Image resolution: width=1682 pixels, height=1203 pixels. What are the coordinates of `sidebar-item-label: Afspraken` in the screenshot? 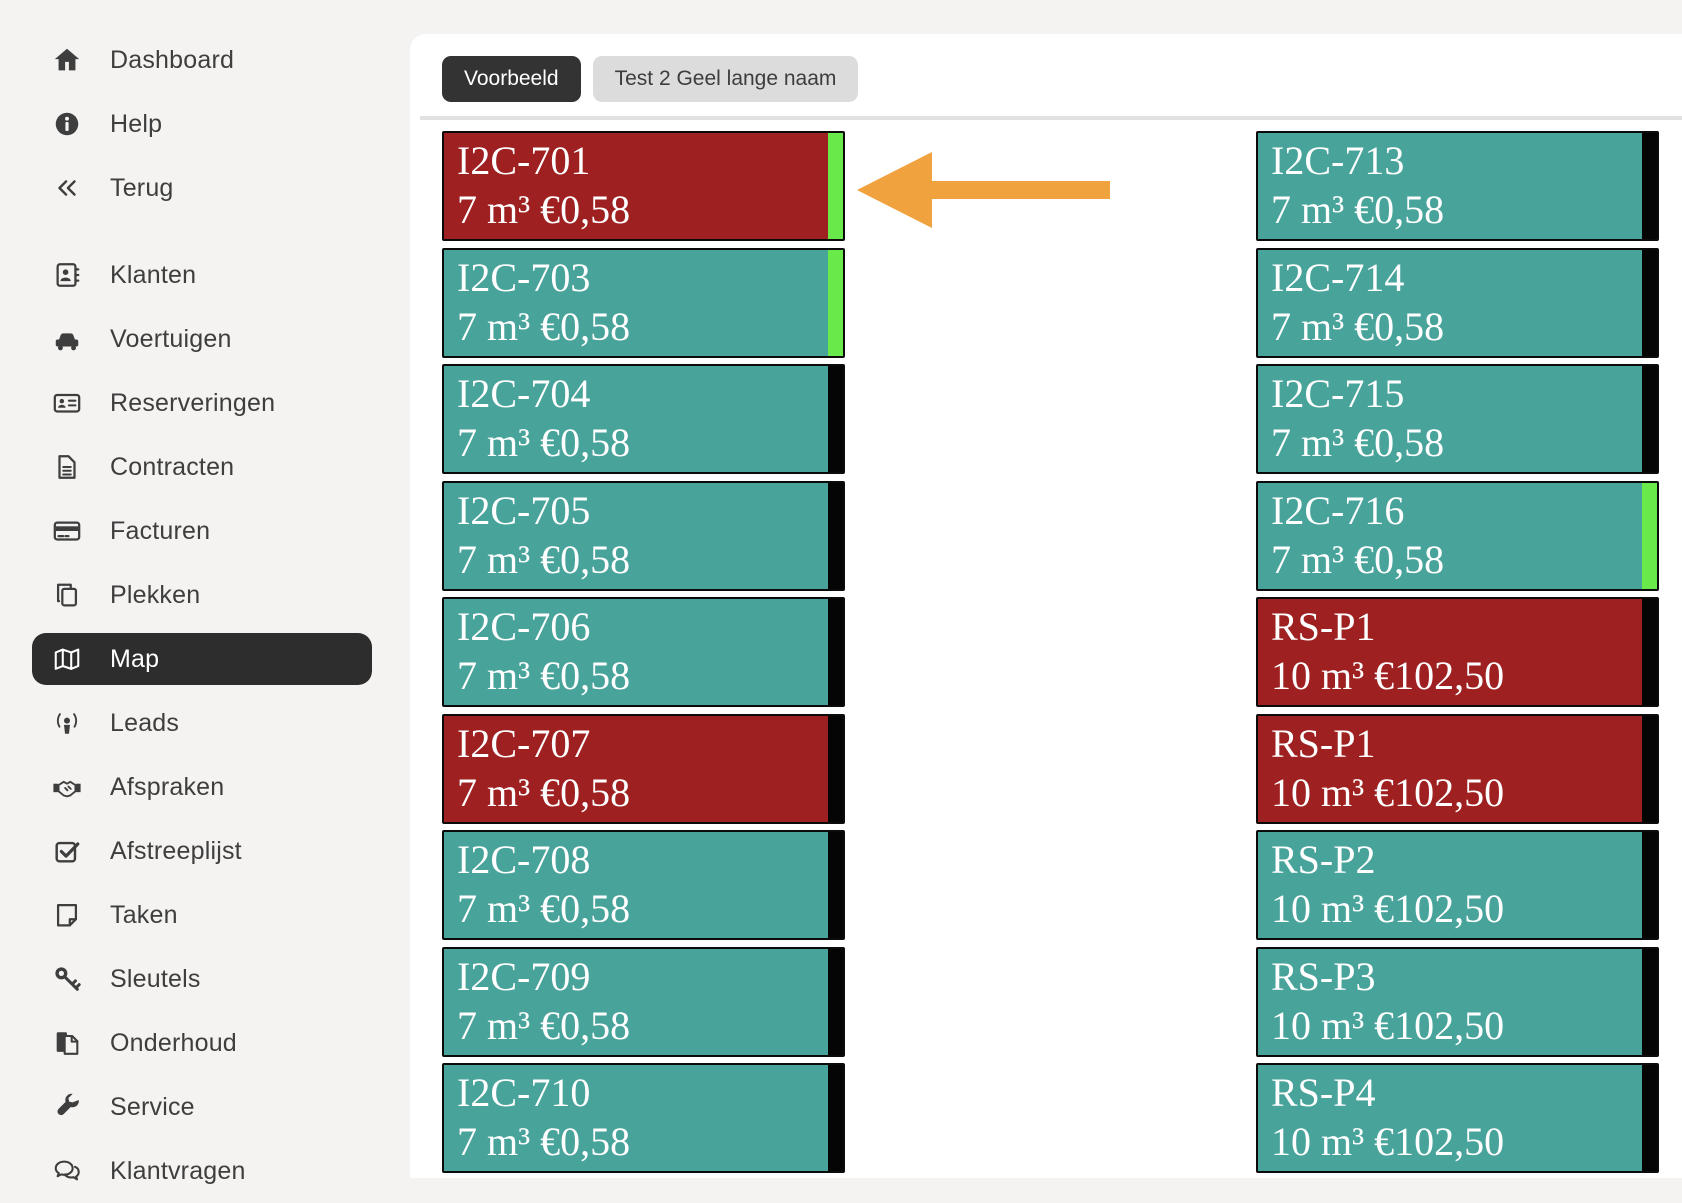 It's located at (167, 786).